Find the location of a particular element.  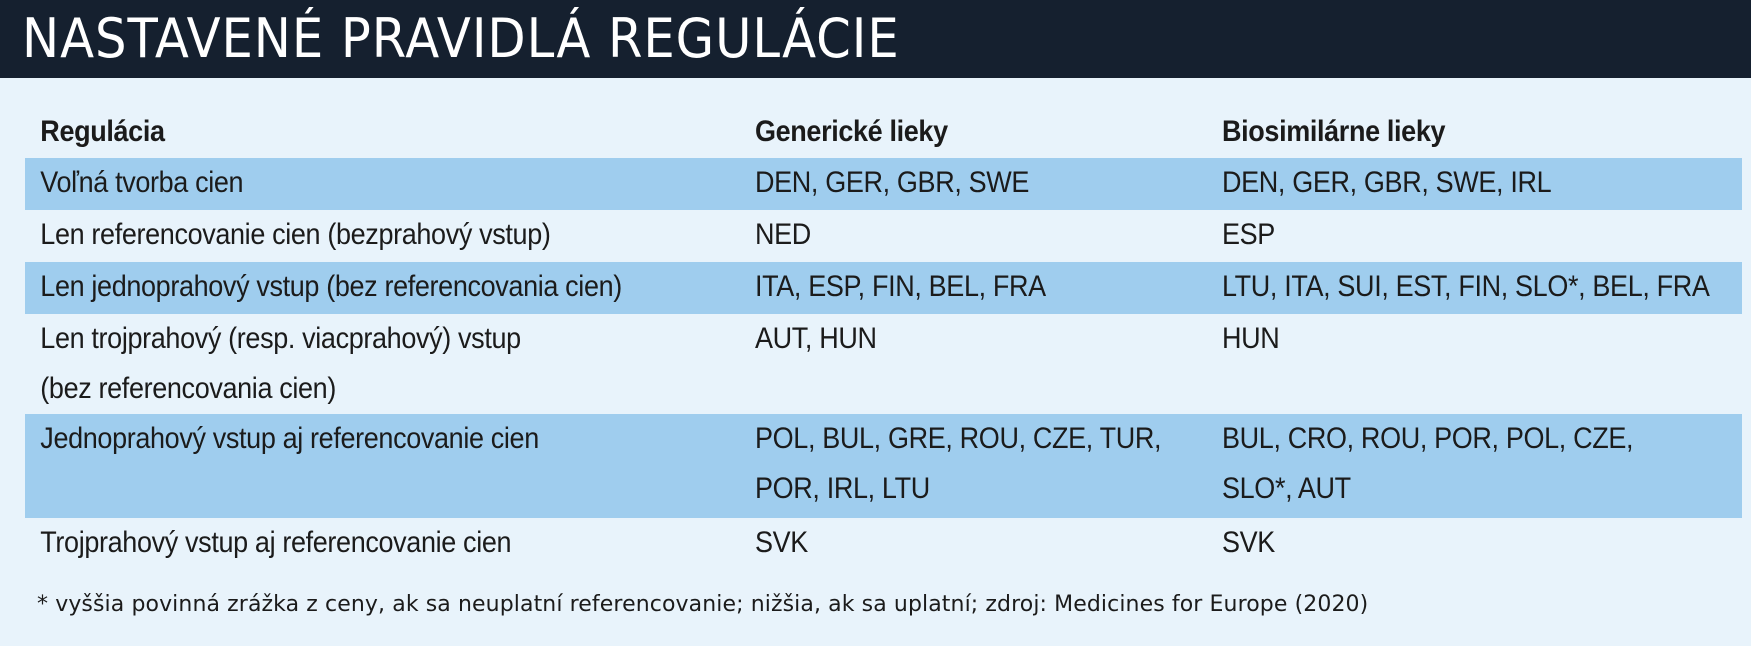

cell-regulation: Voľná tvorba cien is located at coordinates (353, 183).